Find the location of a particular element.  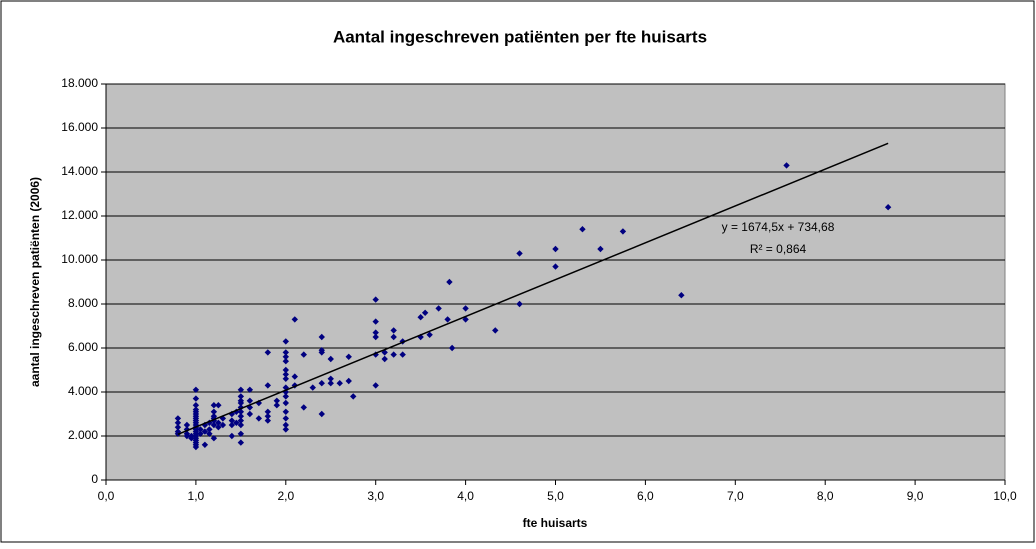

x-axis-label: fte huisarts is located at coordinates (555, 523).